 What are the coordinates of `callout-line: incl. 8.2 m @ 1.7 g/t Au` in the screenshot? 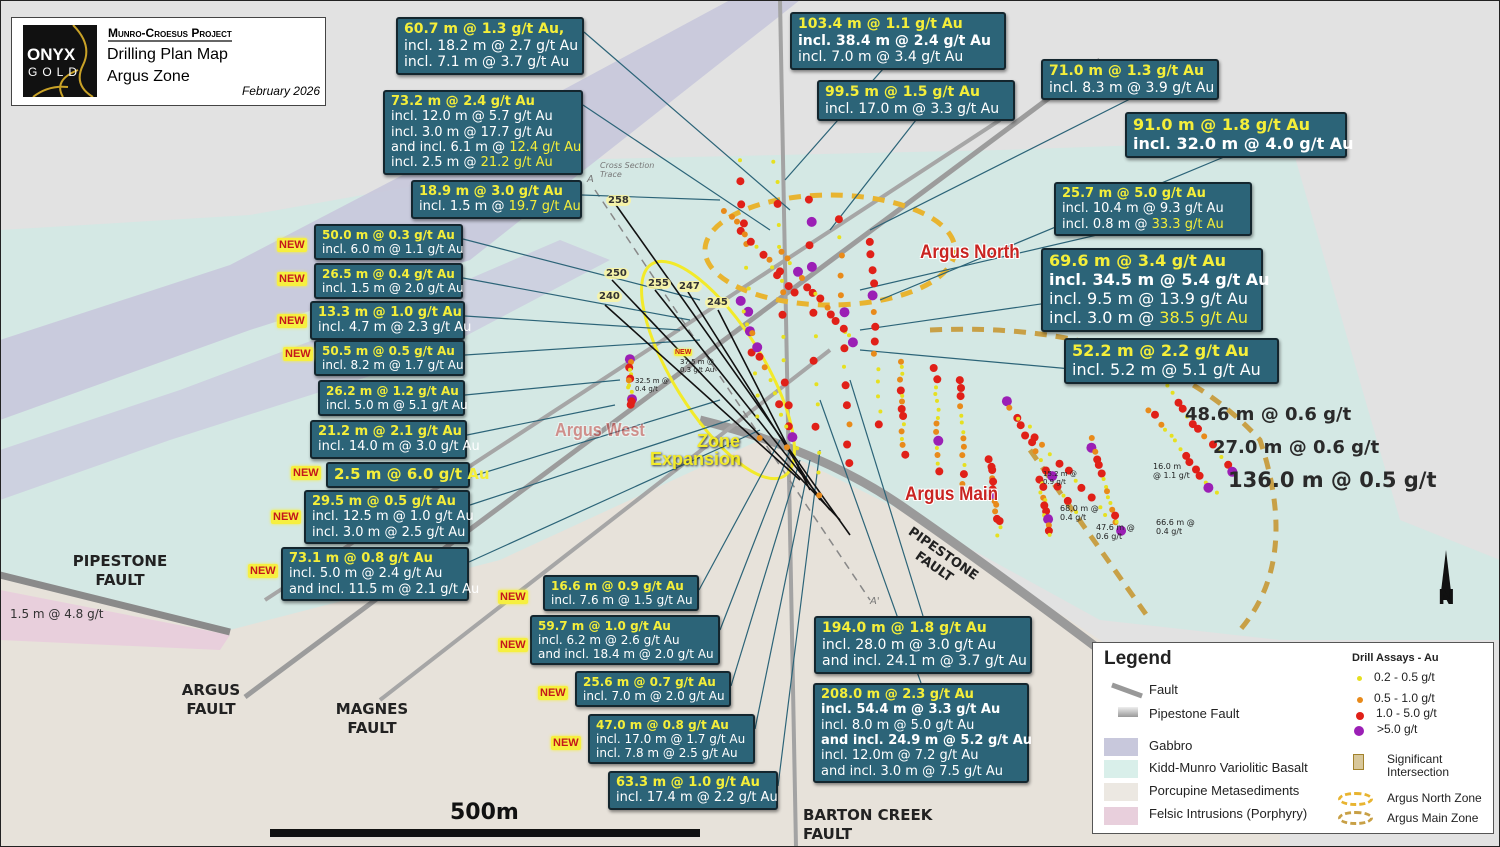 It's located at (393, 365).